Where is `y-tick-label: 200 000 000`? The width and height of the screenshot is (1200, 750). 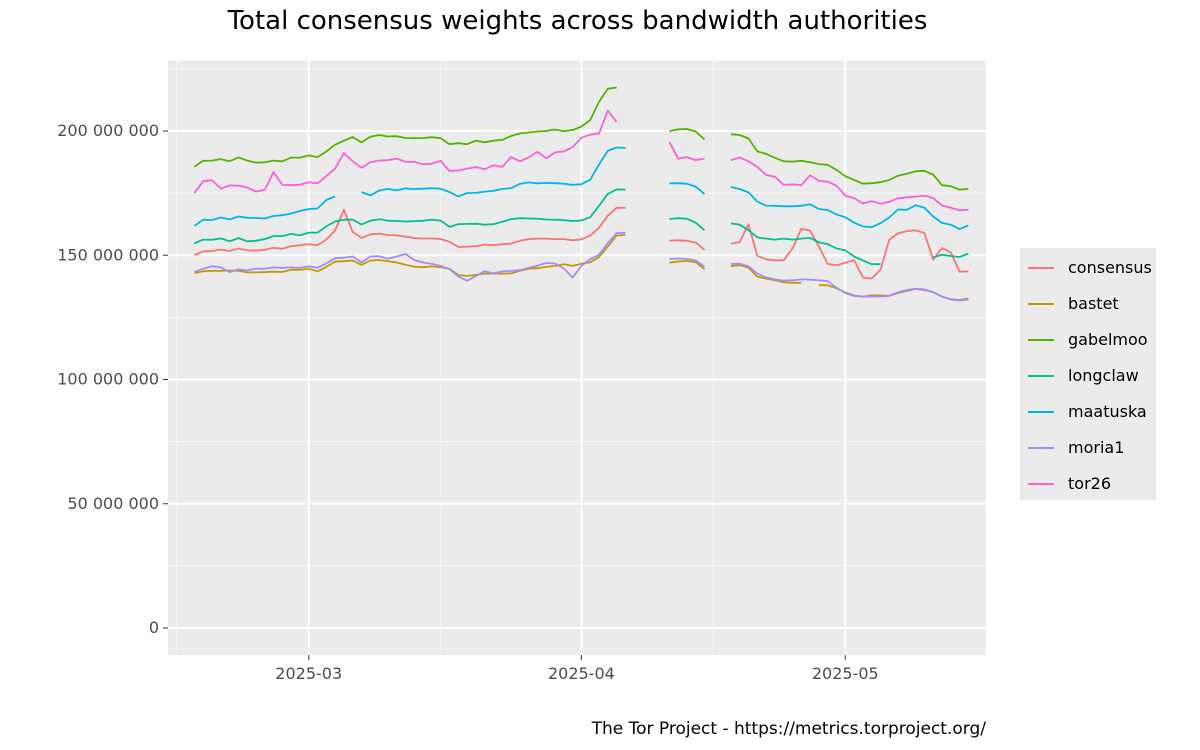
y-tick-label: 200 000 000 is located at coordinates (108, 130).